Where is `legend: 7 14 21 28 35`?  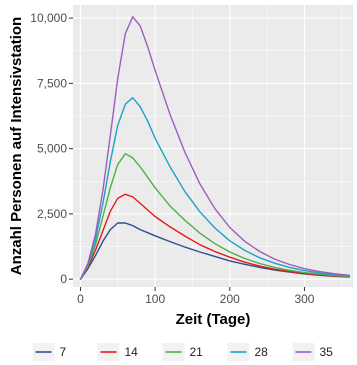
legend: 7 14 21 28 35 is located at coordinates (183, 352).